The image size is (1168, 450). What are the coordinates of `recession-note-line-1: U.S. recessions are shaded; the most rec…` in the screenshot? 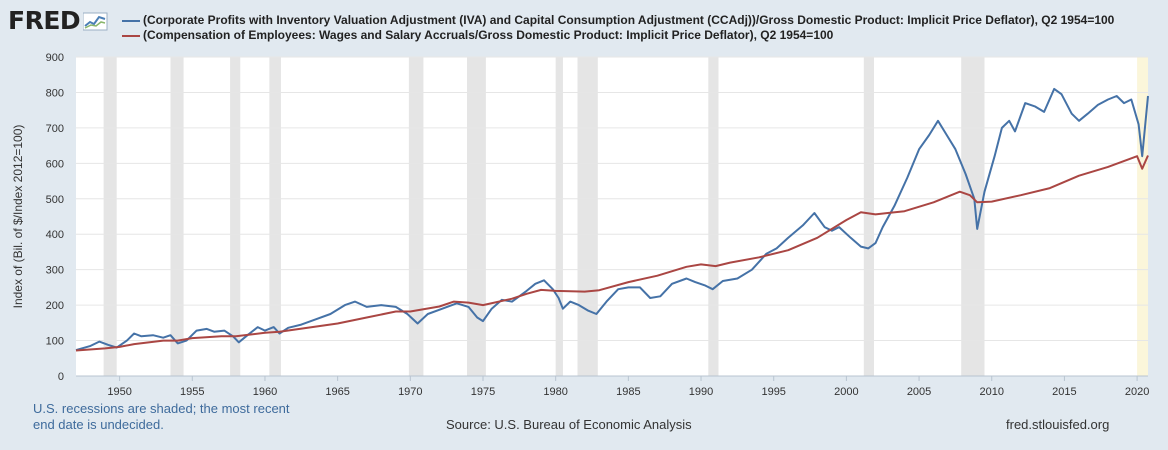 It's located at (161, 408).